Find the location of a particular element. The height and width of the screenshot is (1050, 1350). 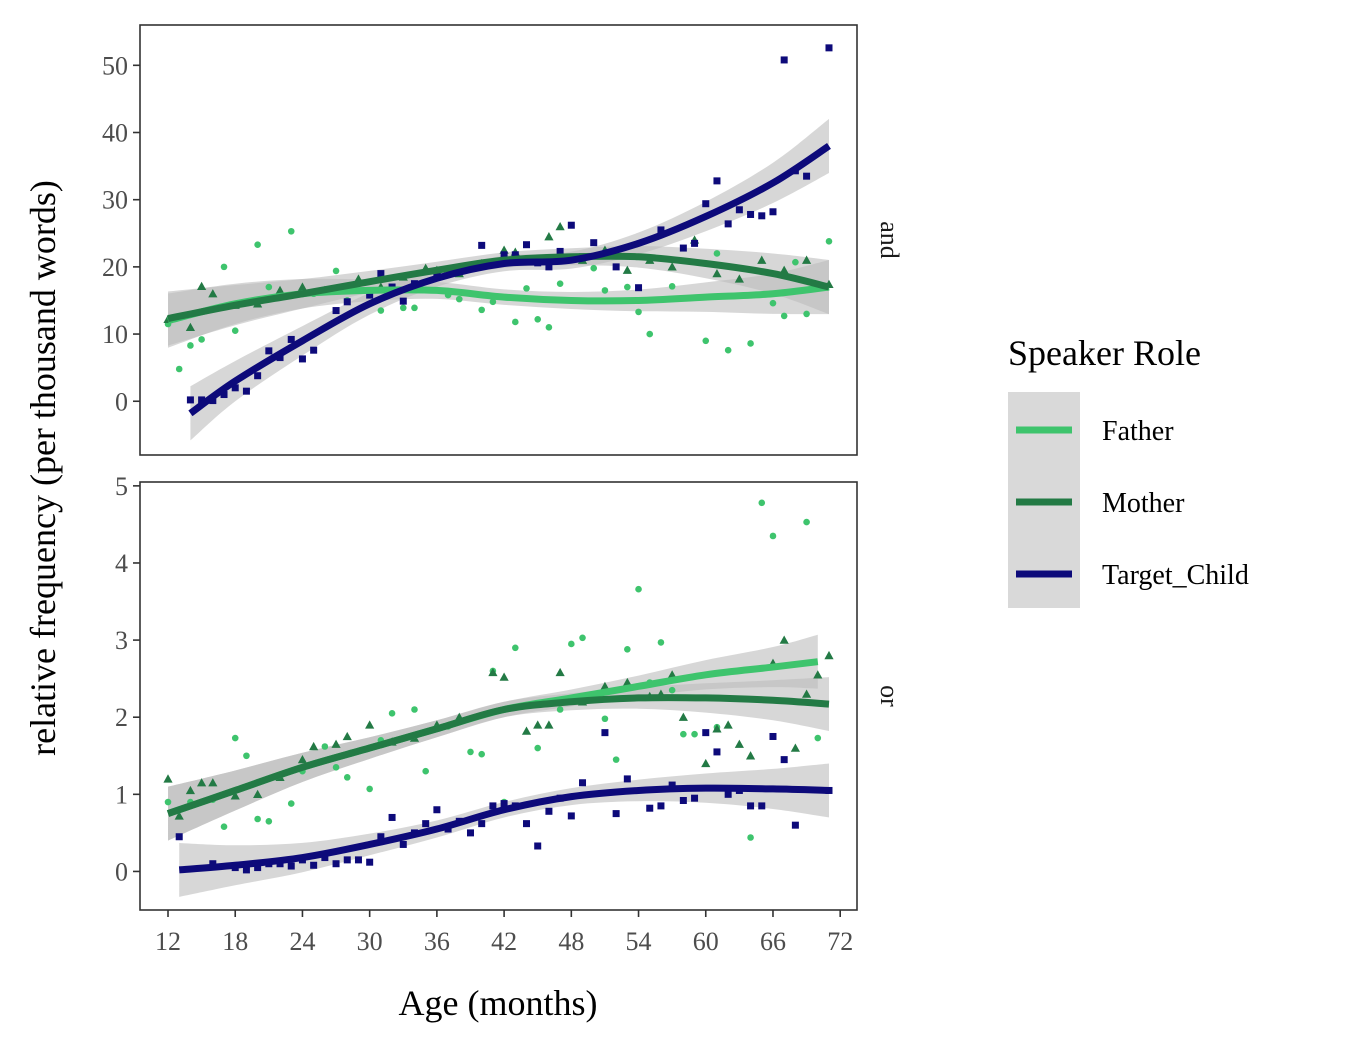

x-tick-label: 12 is located at coordinates (168, 941).